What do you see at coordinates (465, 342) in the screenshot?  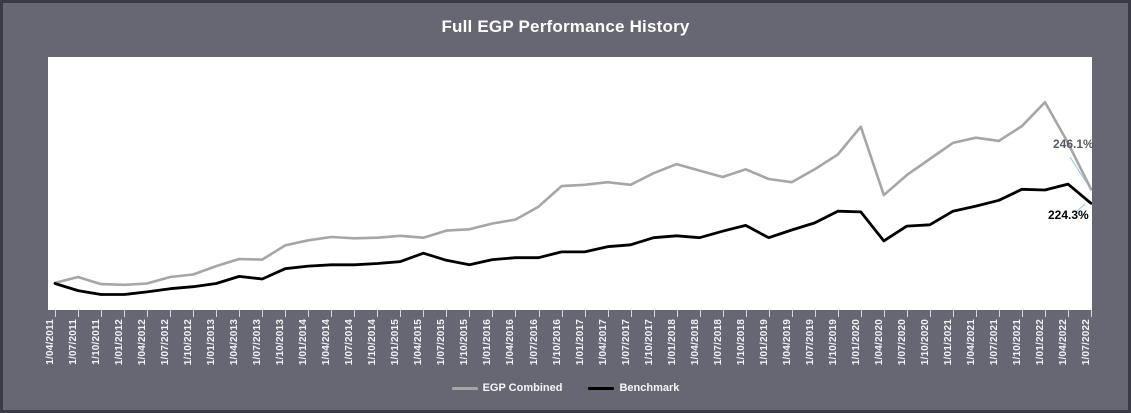 I see `x-axis-label: 1/10/2015` at bounding box center [465, 342].